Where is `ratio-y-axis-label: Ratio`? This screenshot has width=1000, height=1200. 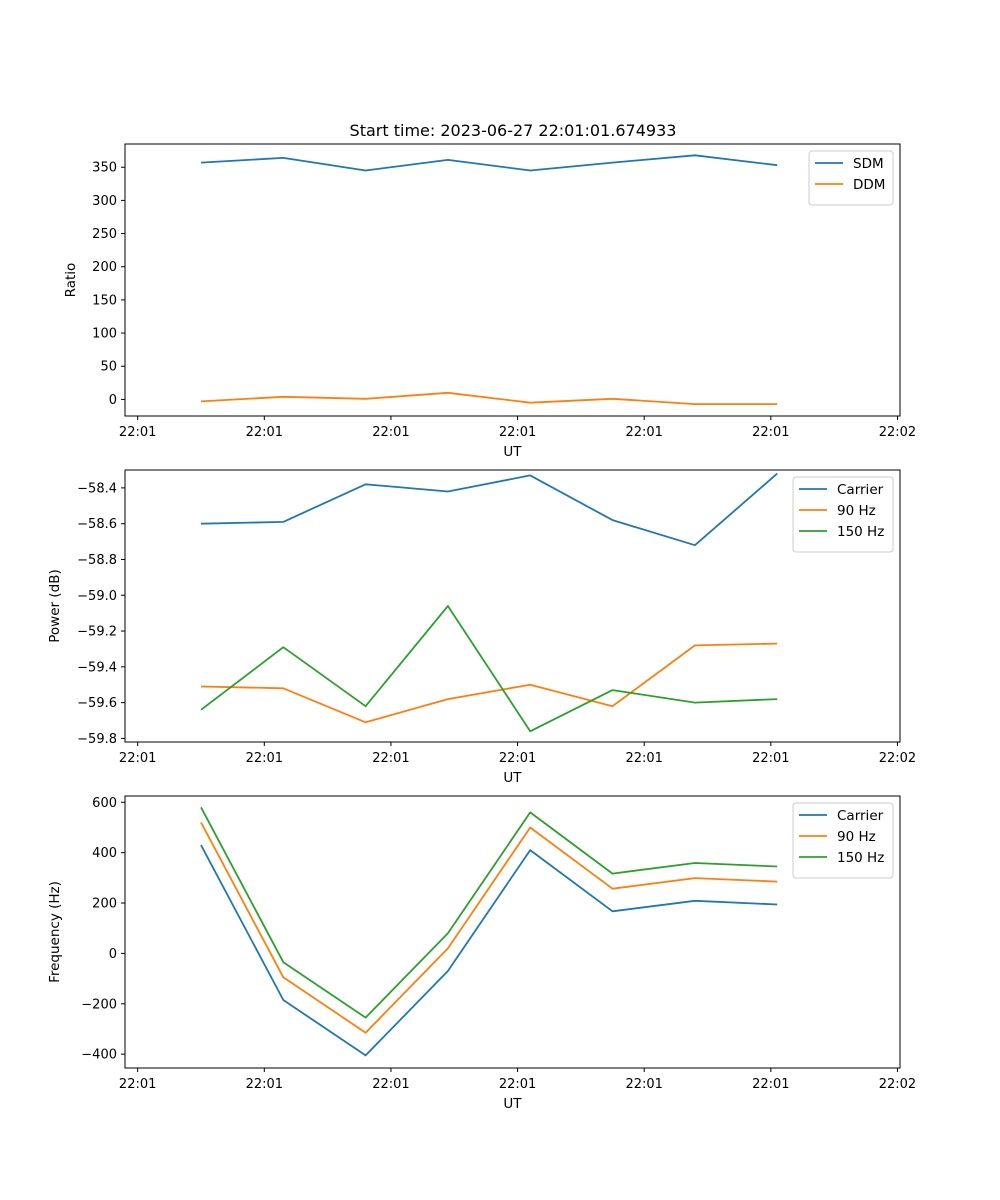 ratio-y-axis-label: Ratio is located at coordinates (71, 280).